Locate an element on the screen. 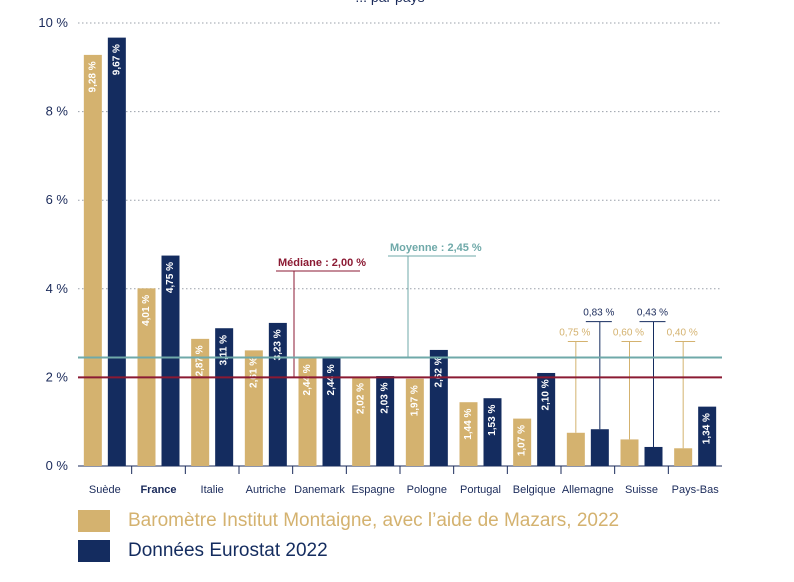 This screenshot has width=794, height=582. bar-barometre-portugal is located at coordinates (468, 434).